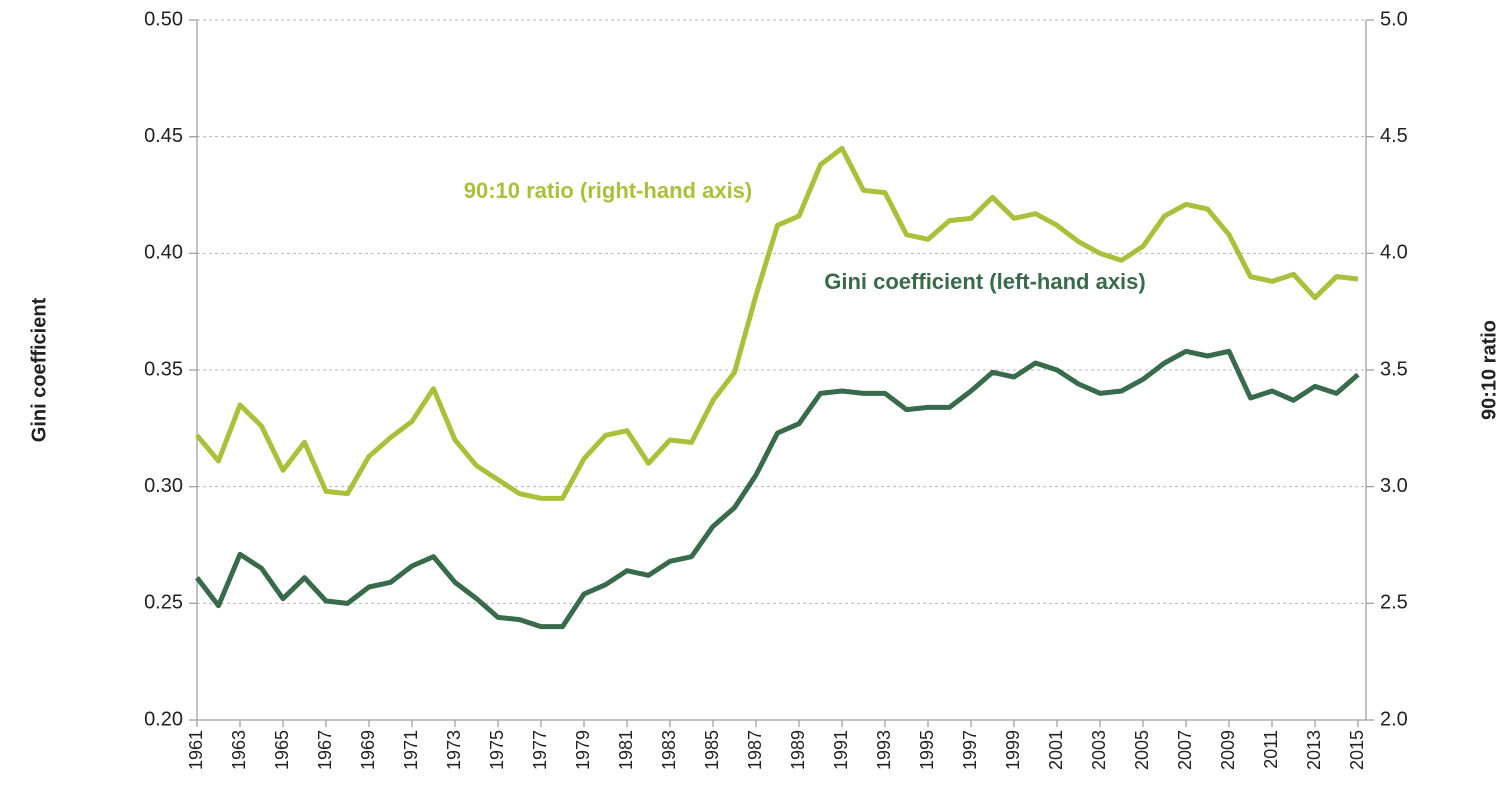 Image resolution: width=1511 pixels, height=793 pixels. Describe the element at coordinates (1489, 370) in the screenshot. I see `y2-axis-title: 90:10 ratio` at that location.